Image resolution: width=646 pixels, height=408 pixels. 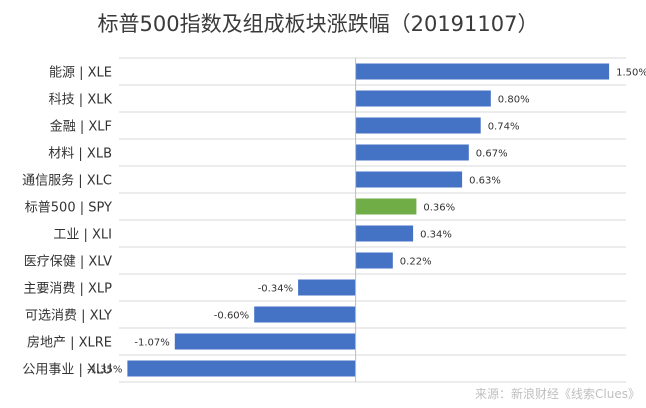 What do you see at coordinates (439, 208) in the screenshot?
I see `data-label: 0.36%` at bounding box center [439, 208].